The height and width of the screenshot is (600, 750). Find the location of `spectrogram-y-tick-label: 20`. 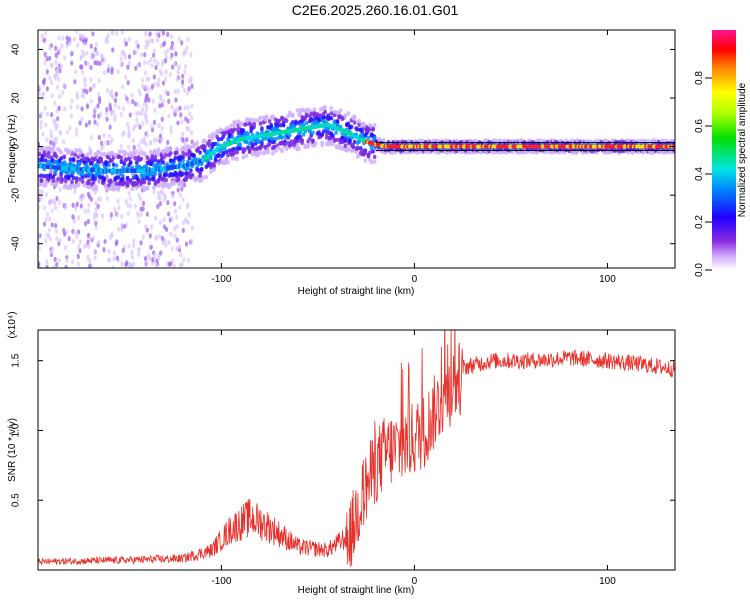

spectrogram-y-tick-label: 20 is located at coordinates (16, 98).